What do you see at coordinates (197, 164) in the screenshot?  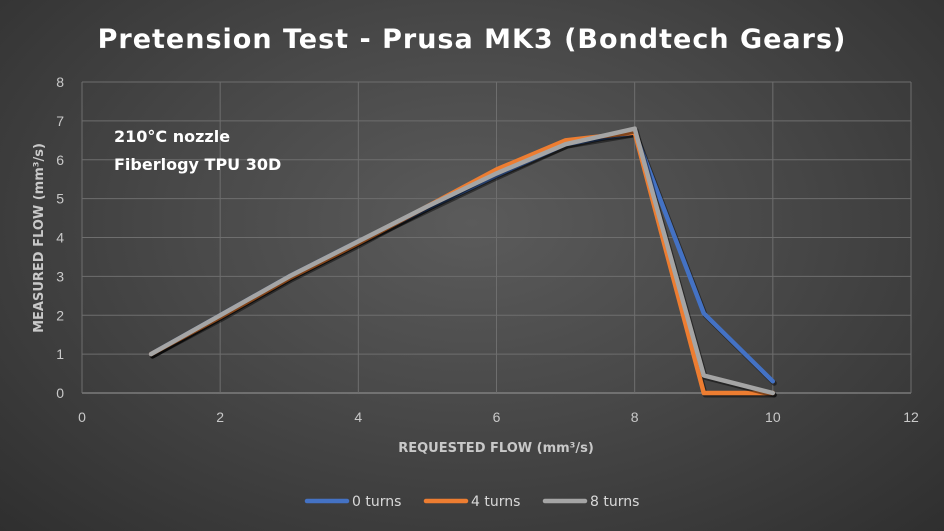 I see `annotation-filament: Fiberlogy TPU 30D` at bounding box center [197, 164].